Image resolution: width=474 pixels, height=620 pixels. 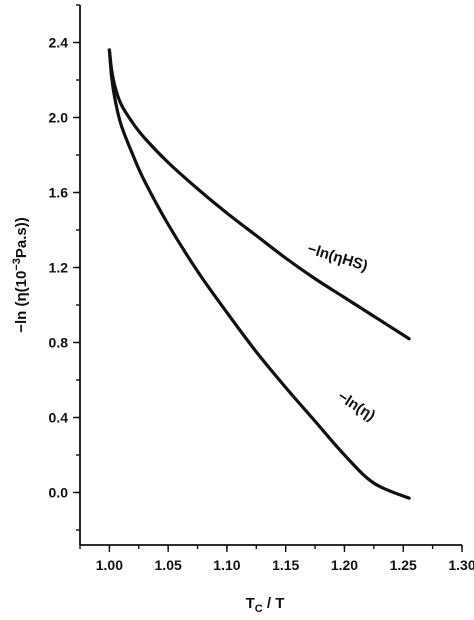 What do you see at coordinates (337, 257) in the screenshot?
I see `series-annotation-0: −ln(ηHS)` at bounding box center [337, 257].